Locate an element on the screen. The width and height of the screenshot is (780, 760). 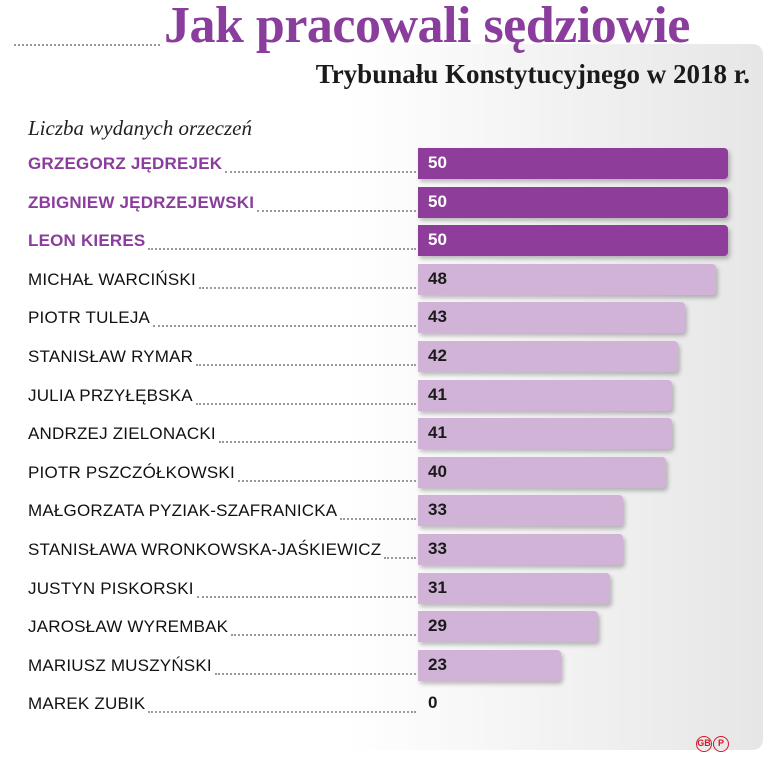
bar-category-label: JAROSŁAW WYREMBAK is located at coordinates (128, 627).